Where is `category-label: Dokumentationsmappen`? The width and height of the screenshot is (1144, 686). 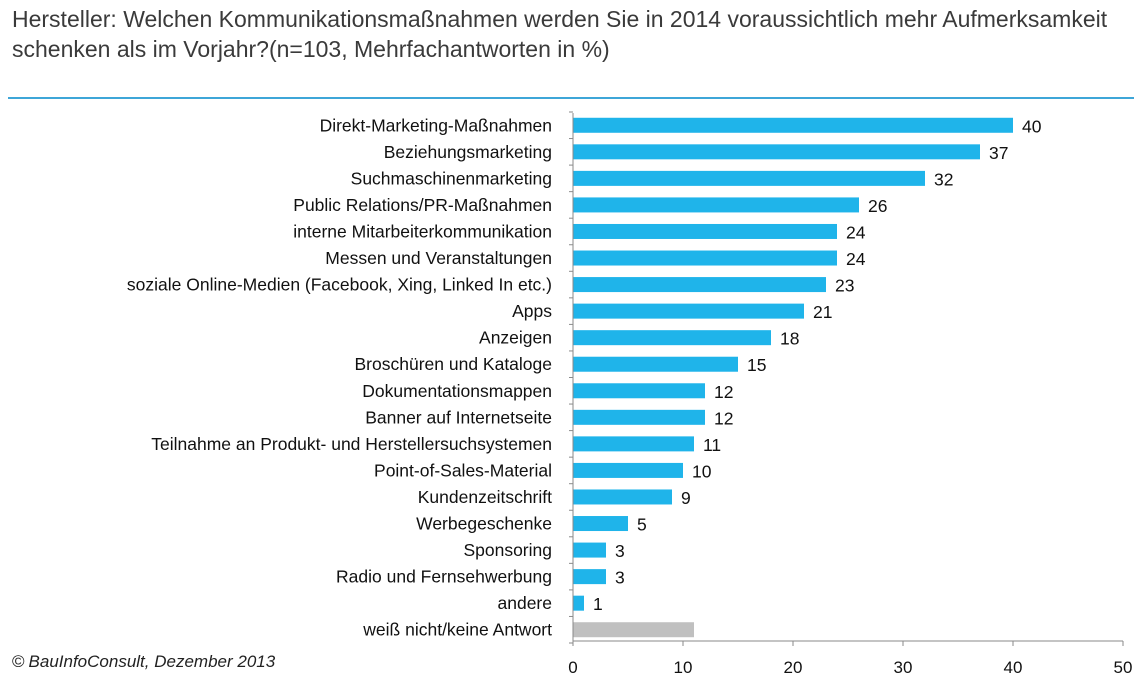 category-label: Dokumentationsmappen is located at coordinates (457, 391).